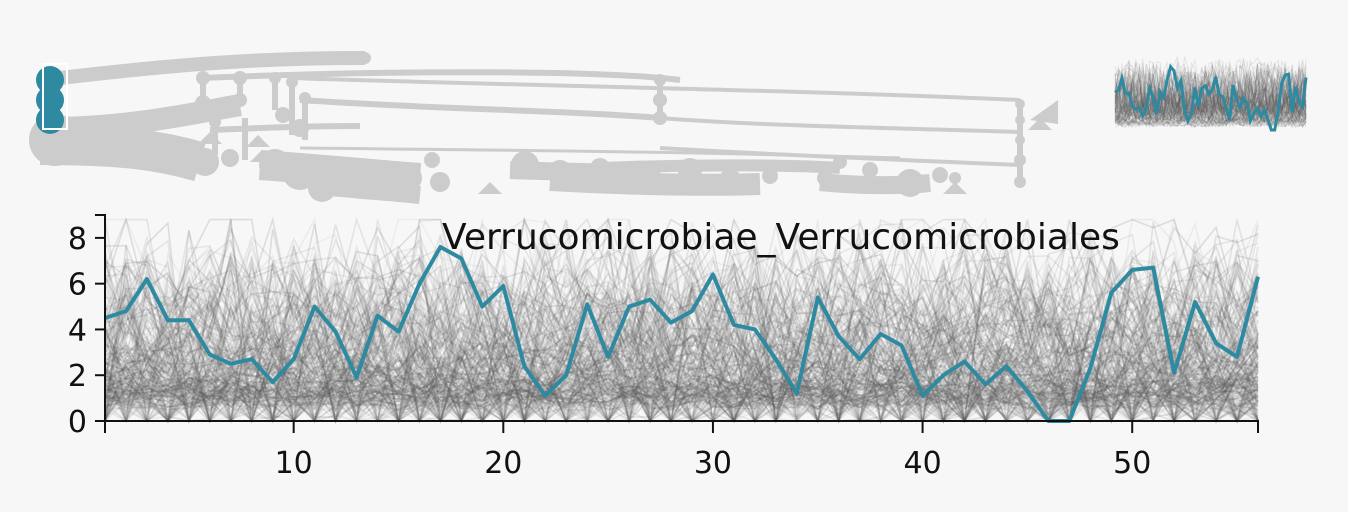 The height and width of the screenshot is (512, 1348). What do you see at coordinates (1132, 463) in the screenshot?
I see `x-tick-label: 50` at bounding box center [1132, 463].